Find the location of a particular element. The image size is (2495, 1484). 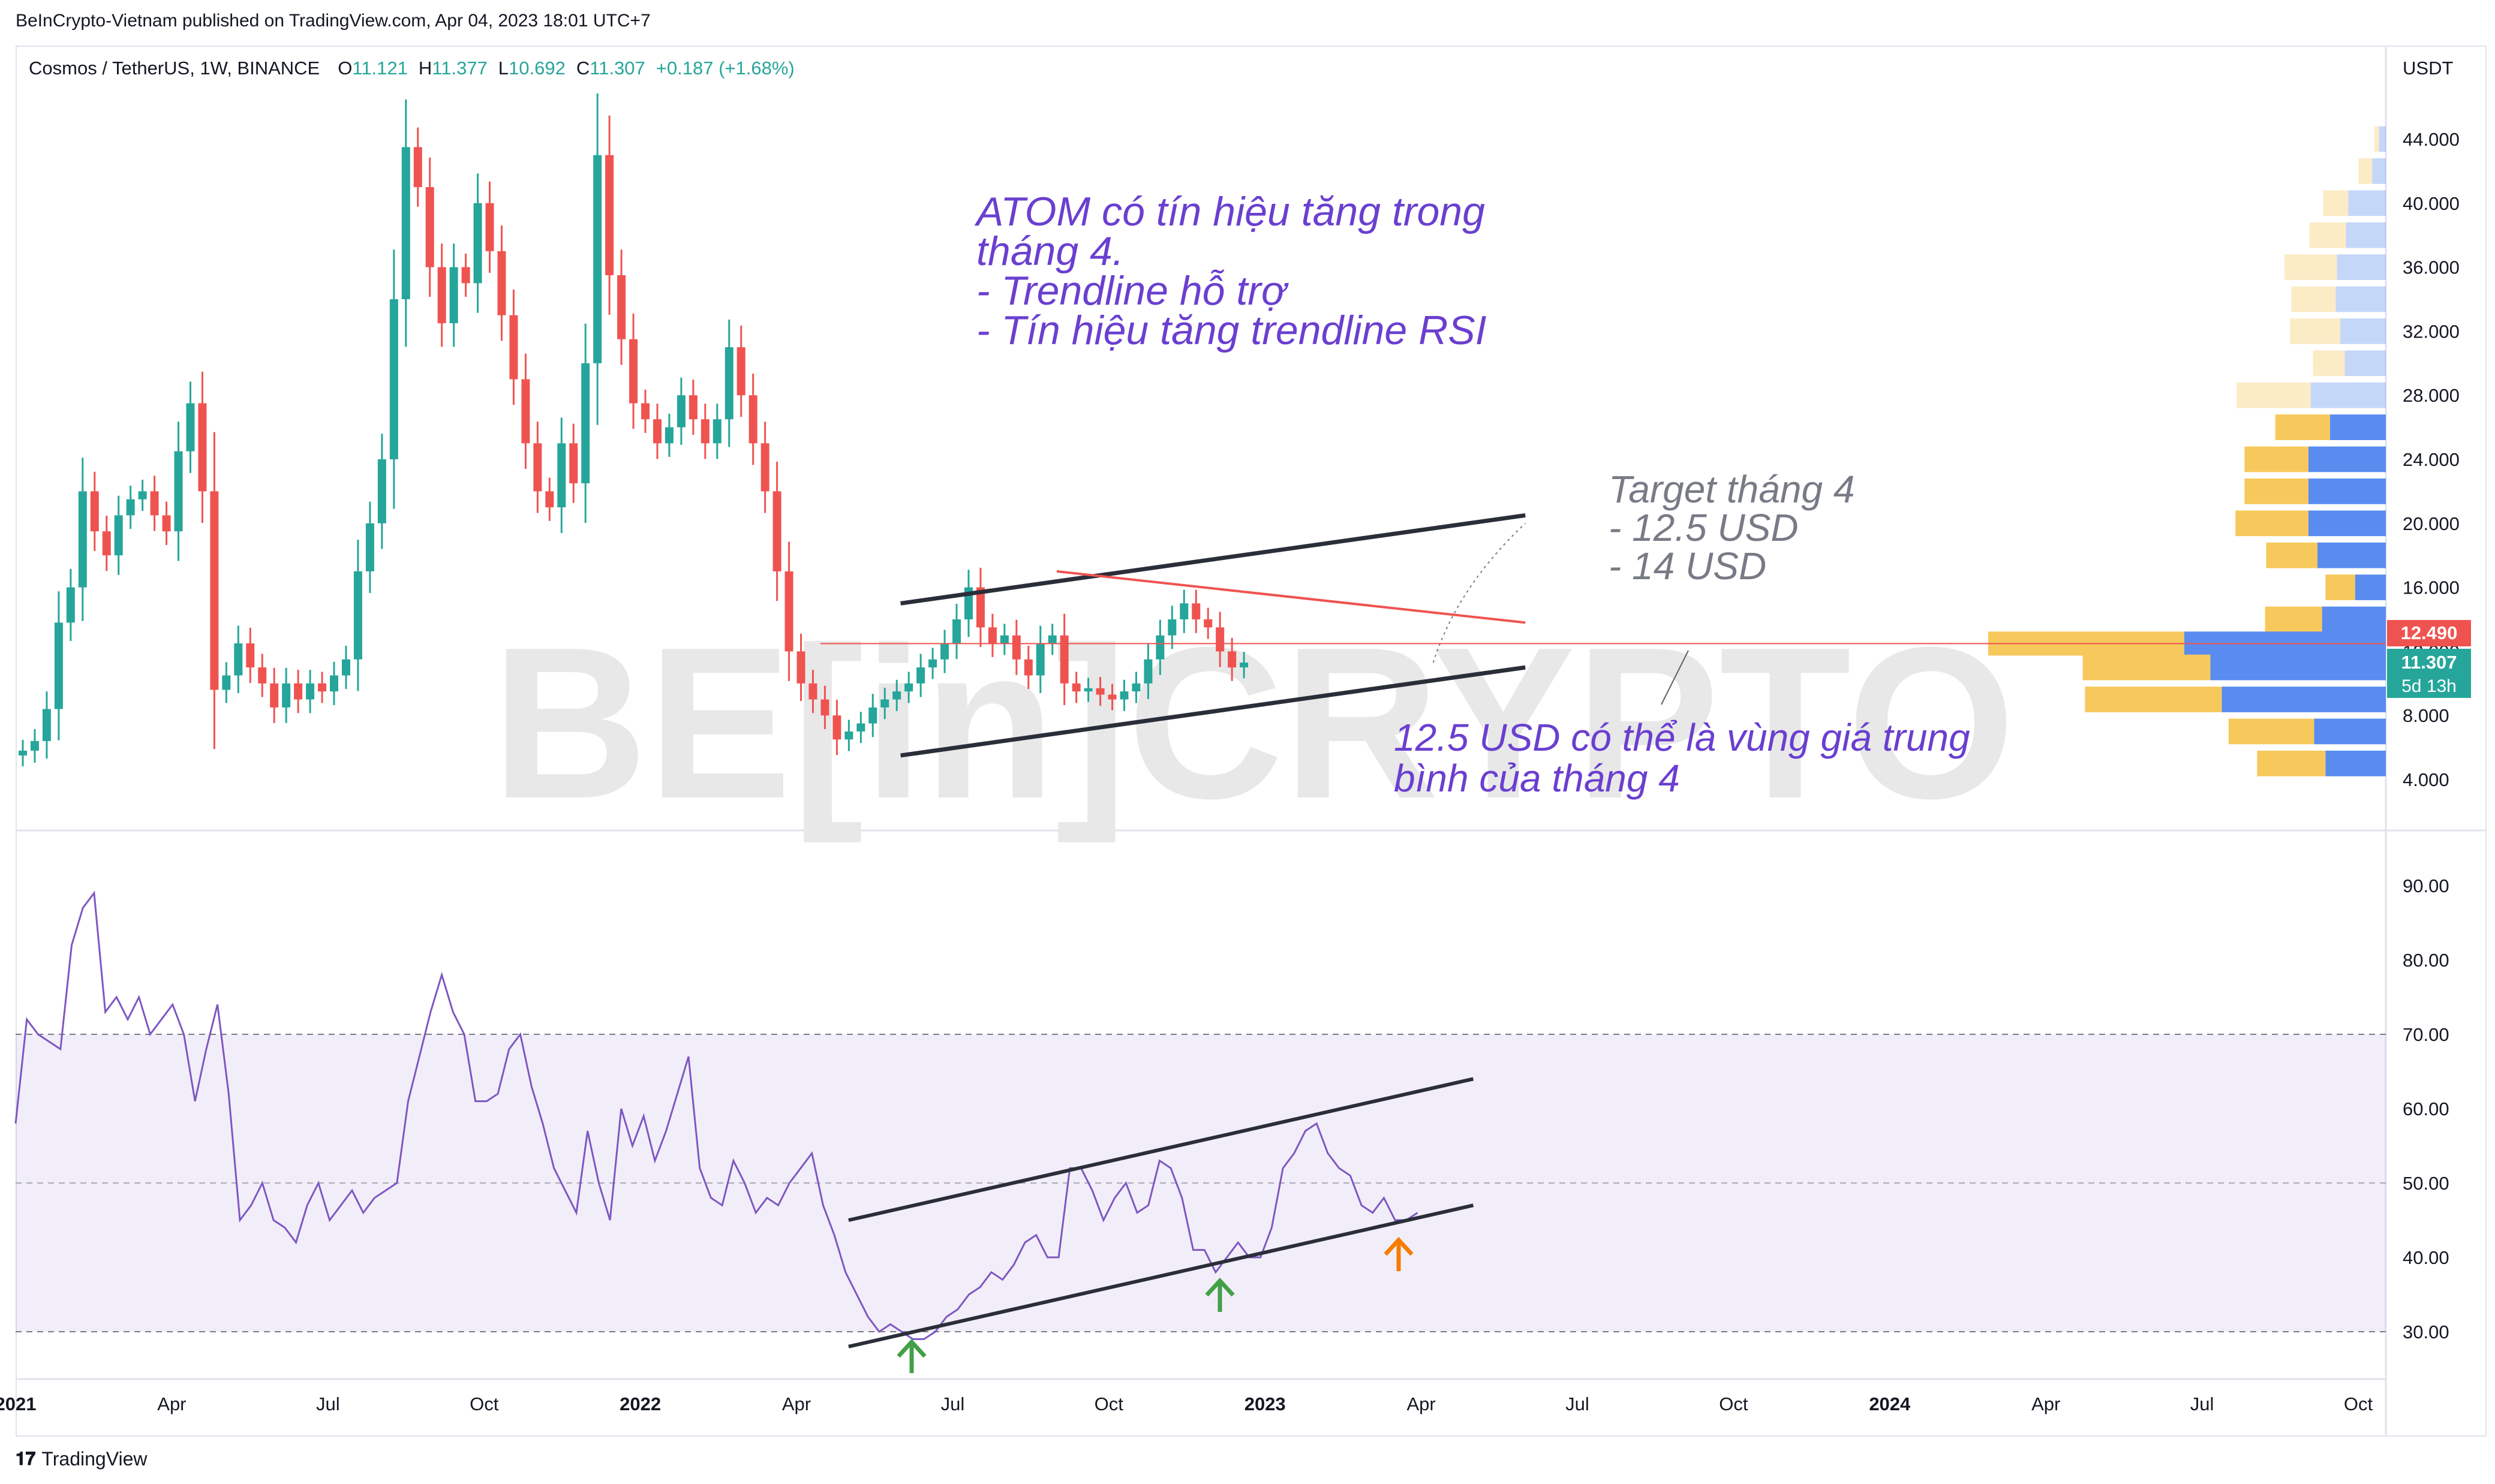

price-tick: 32.000 is located at coordinates (2431, 331).